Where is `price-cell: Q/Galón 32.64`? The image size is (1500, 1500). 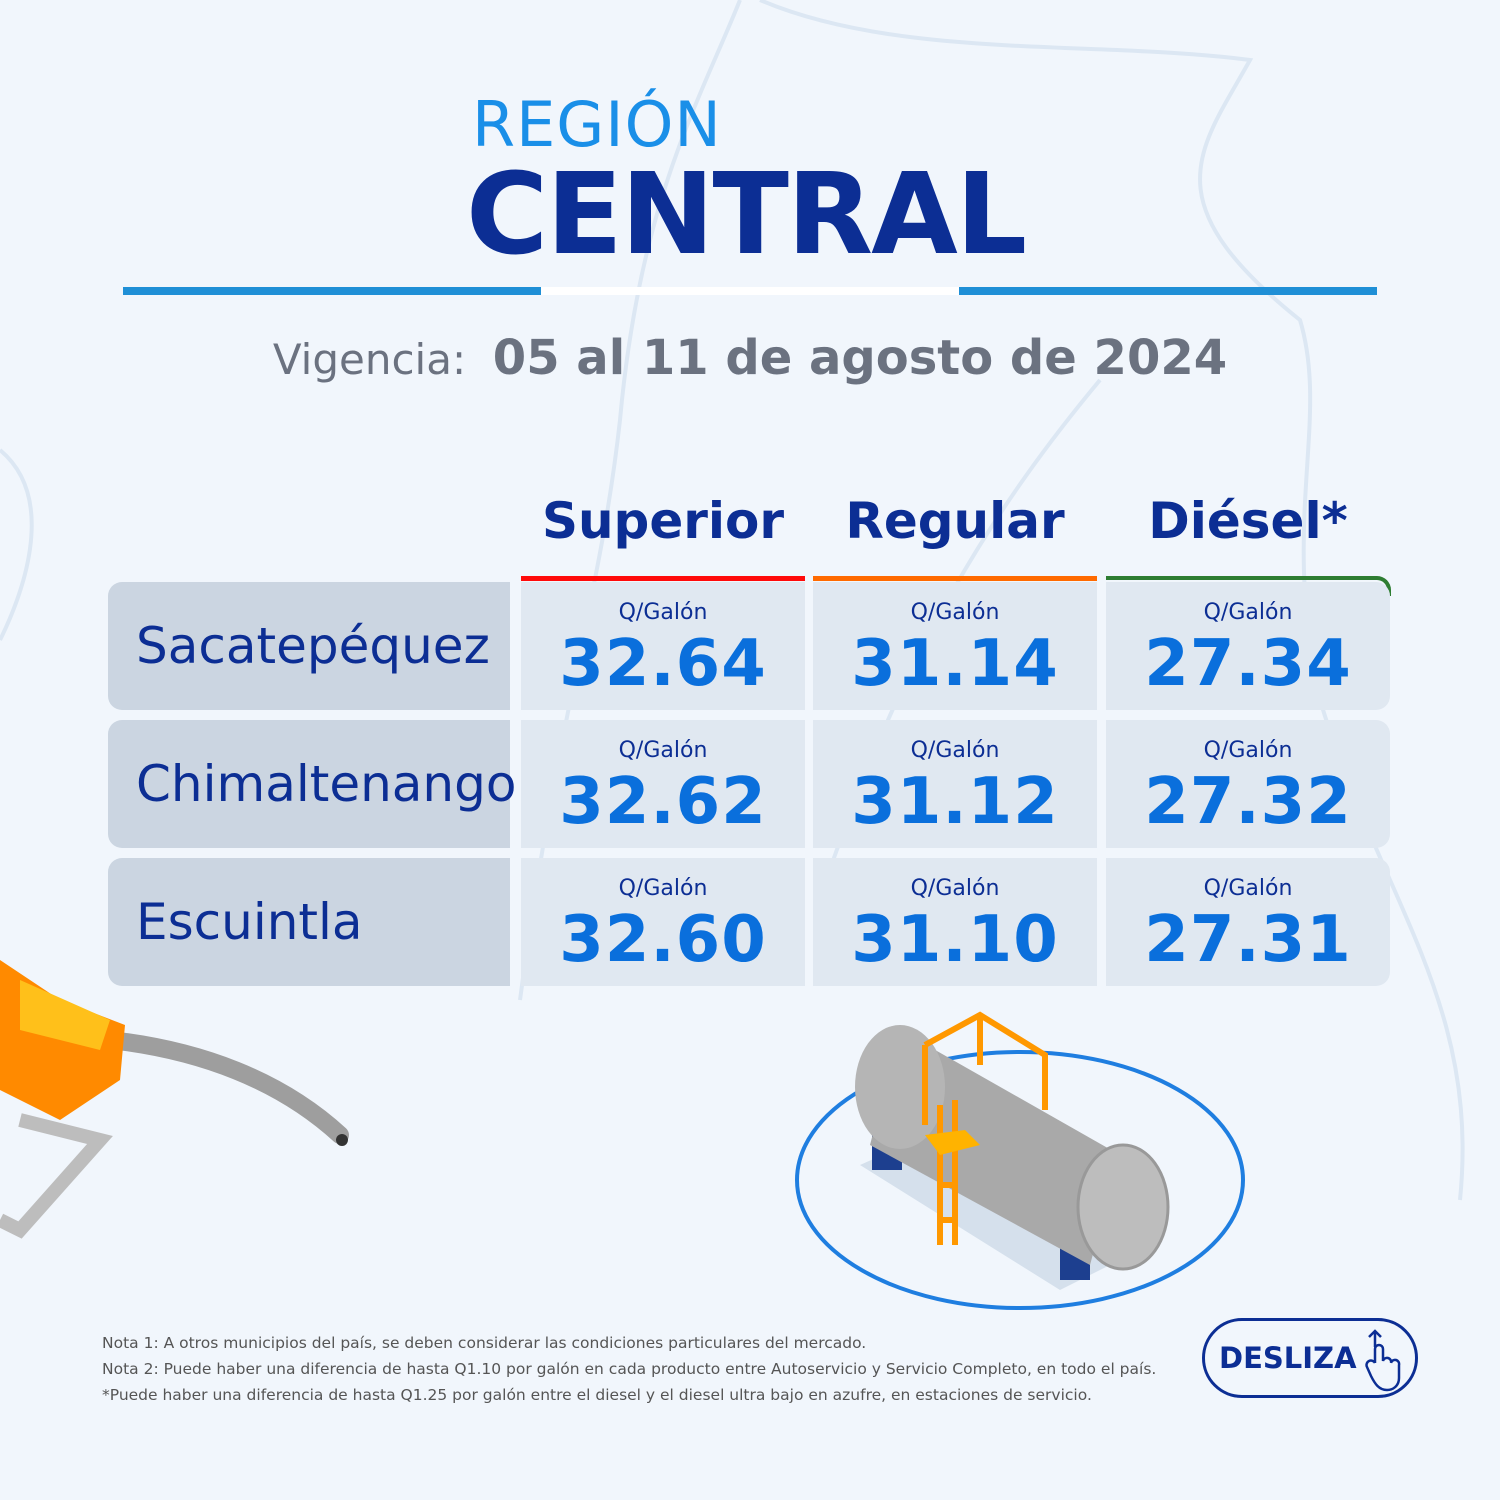
price-cell: Q/Galón 32.64 is located at coordinates (663, 646).